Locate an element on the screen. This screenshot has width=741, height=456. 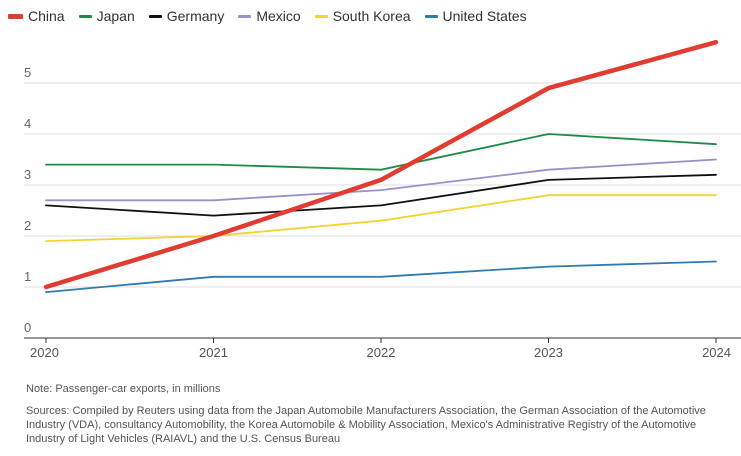
x-axis-tick-labels: 2020 2021 2022 2023 2024 is located at coordinates (380, 349).